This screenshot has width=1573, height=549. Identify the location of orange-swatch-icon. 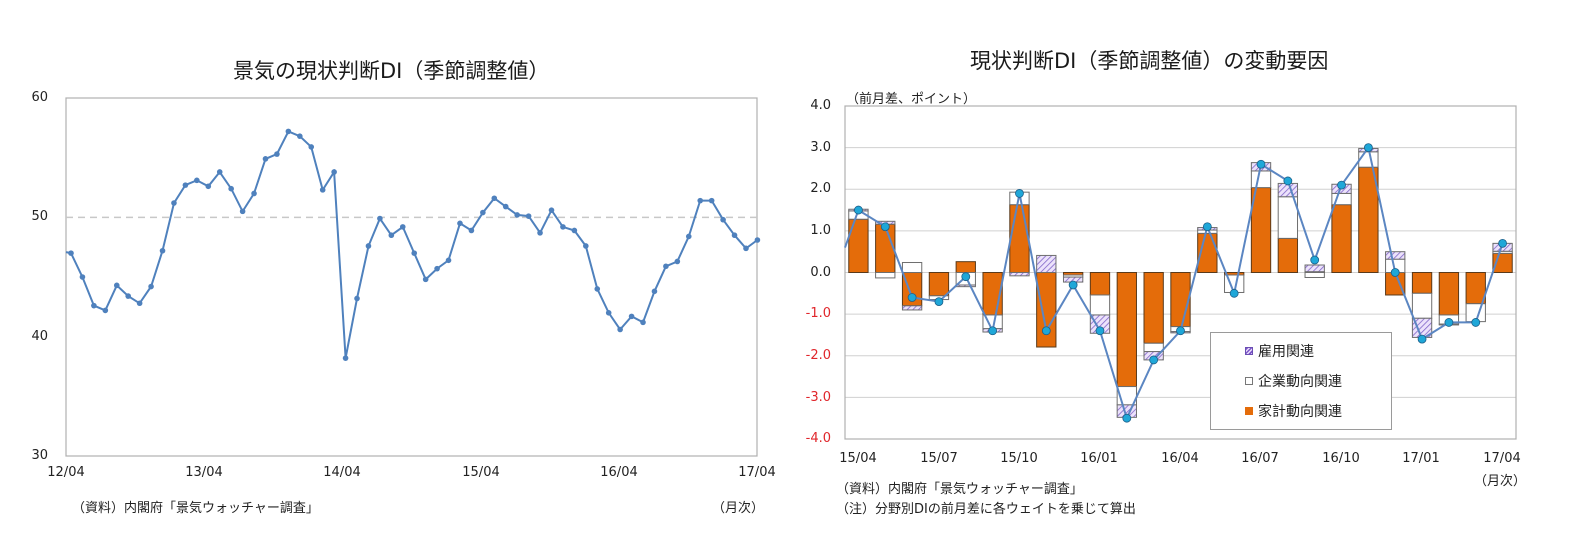
(1249, 411).